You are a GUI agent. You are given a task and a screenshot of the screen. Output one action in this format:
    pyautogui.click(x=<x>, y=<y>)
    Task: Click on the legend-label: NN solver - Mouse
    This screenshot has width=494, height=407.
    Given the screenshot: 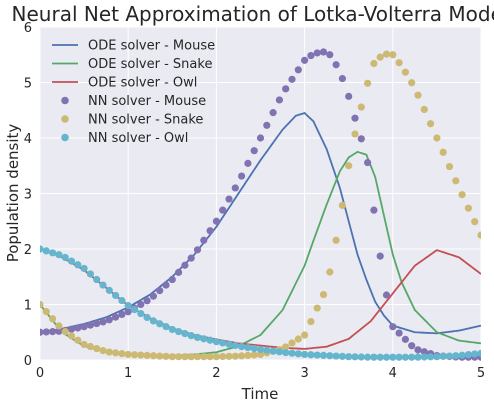 What is the action you would take?
    pyautogui.click(x=147, y=101)
    